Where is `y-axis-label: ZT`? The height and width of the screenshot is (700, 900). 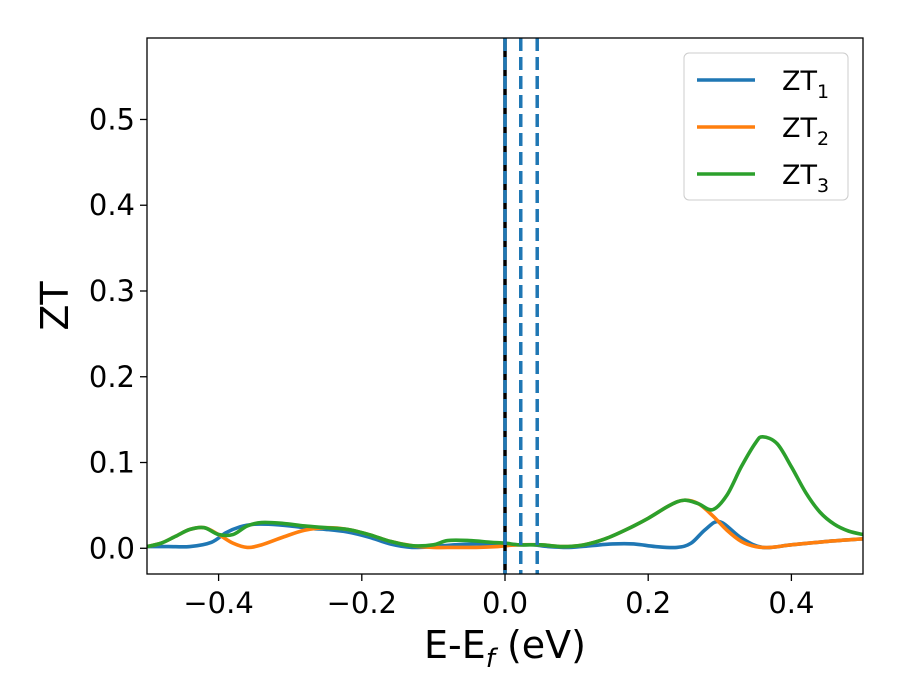 y-axis-label: ZT is located at coordinates (55, 306).